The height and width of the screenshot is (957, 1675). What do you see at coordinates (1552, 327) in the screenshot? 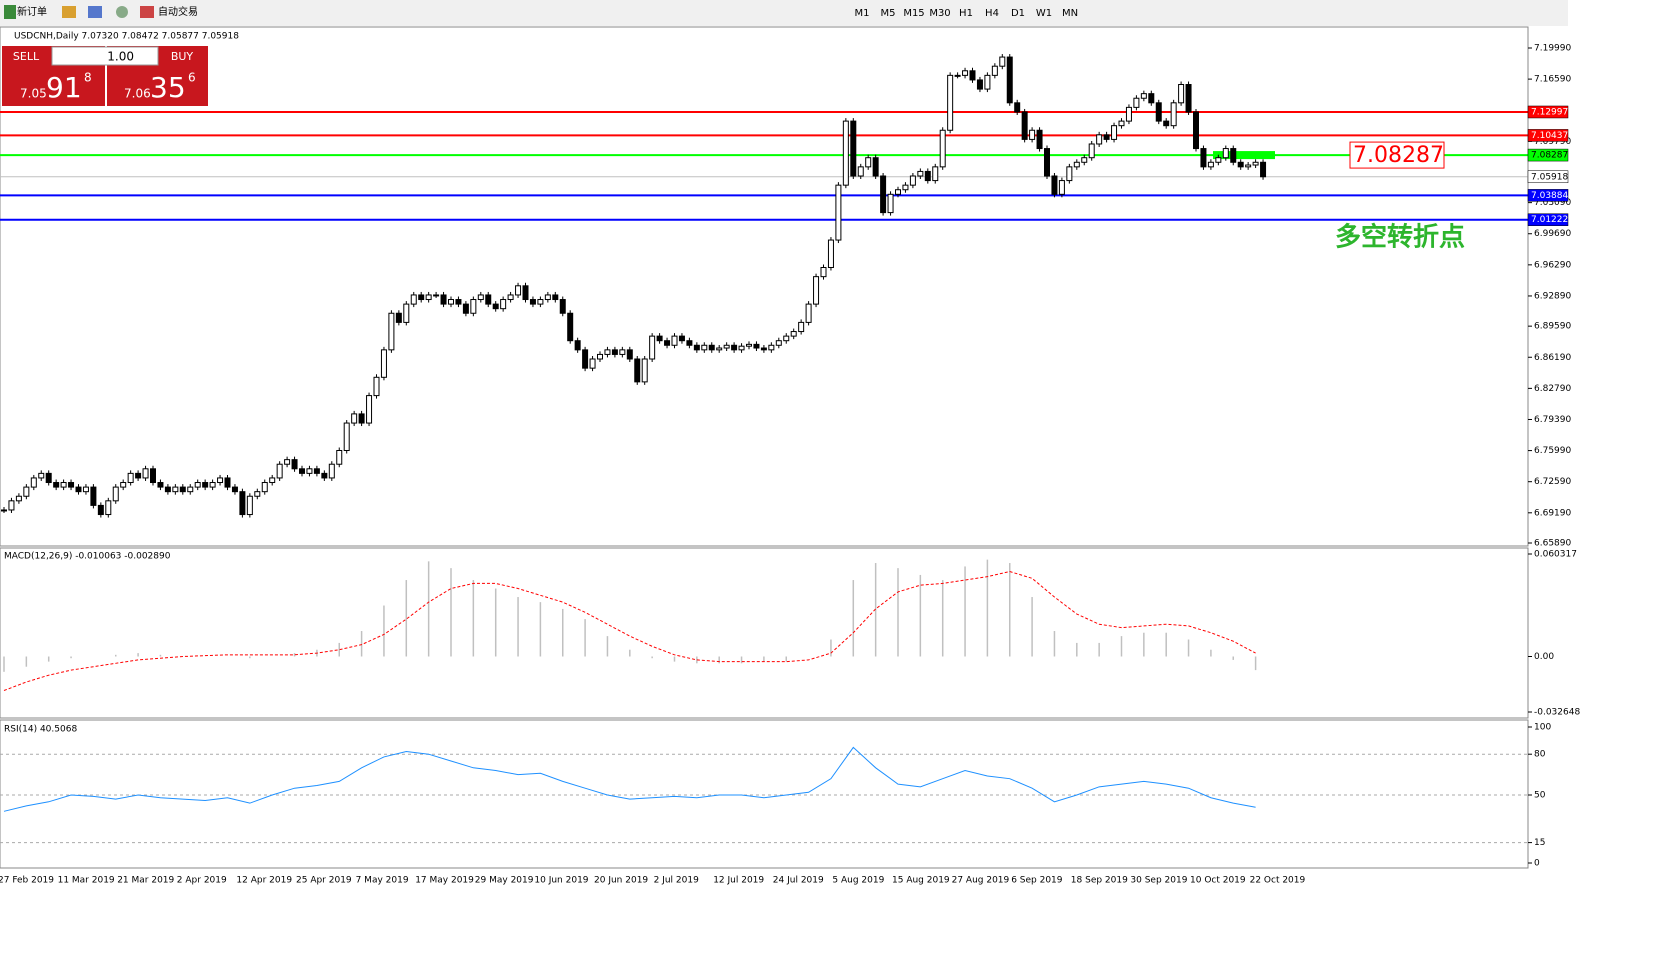
I see `y-tick-label: 6.89590` at bounding box center [1552, 327].